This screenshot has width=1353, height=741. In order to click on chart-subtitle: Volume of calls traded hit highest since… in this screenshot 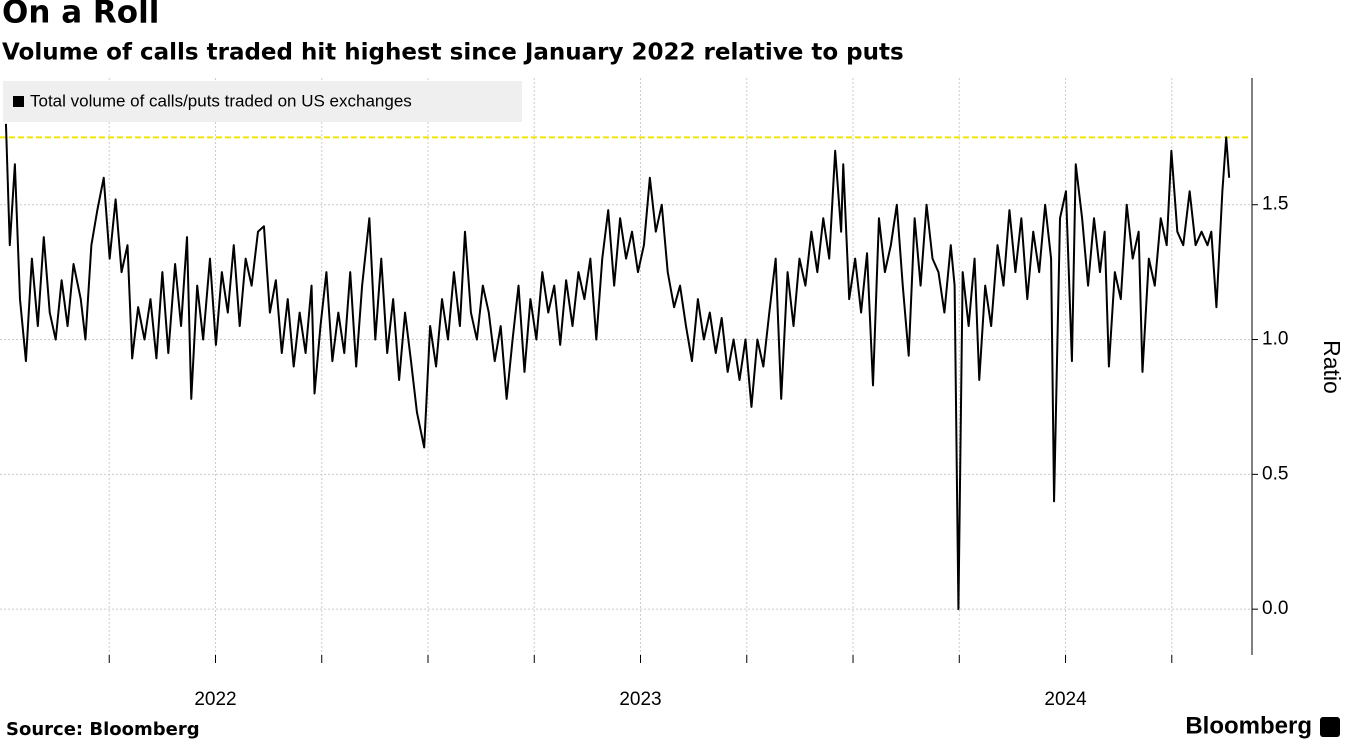, I will do `click(453, 53)`.